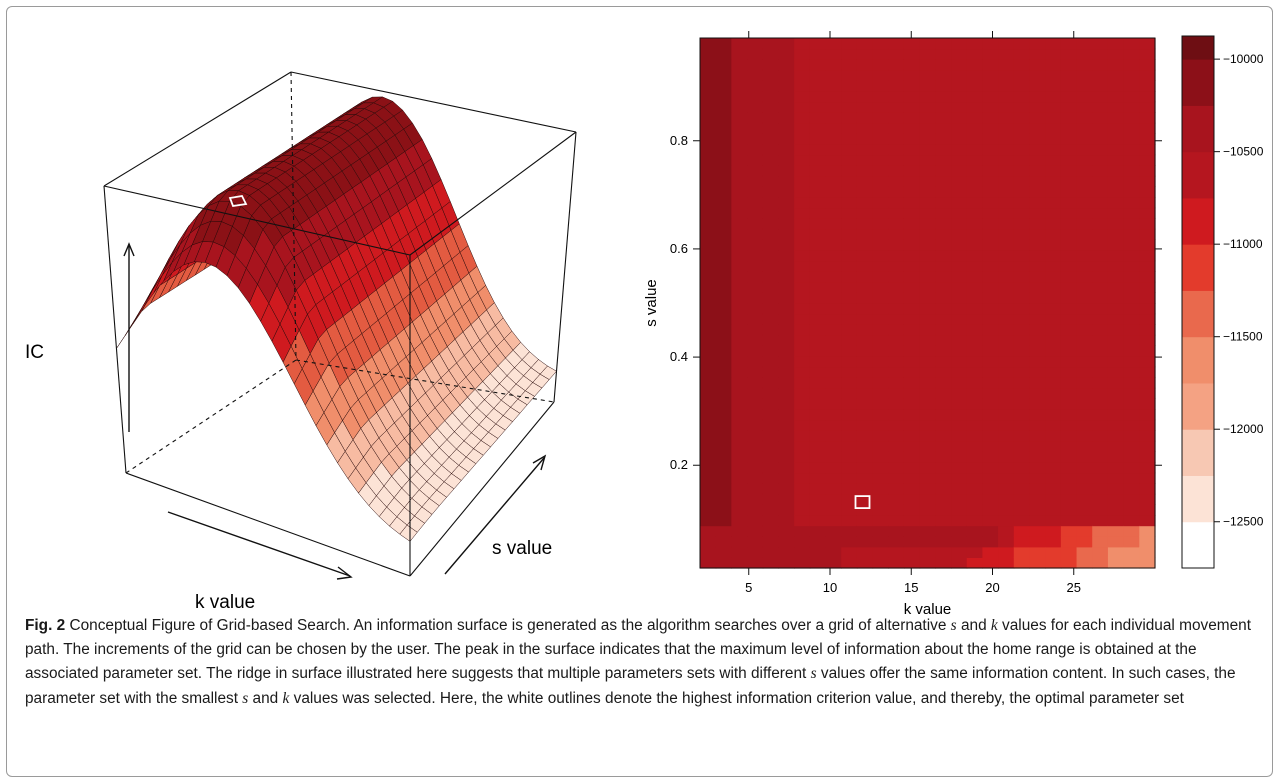 The height and width of the screenshot is (783, 1281). Describe the element at coordinates (953, 625) in the screenshot. I see `caption-var-s: s` at that location.